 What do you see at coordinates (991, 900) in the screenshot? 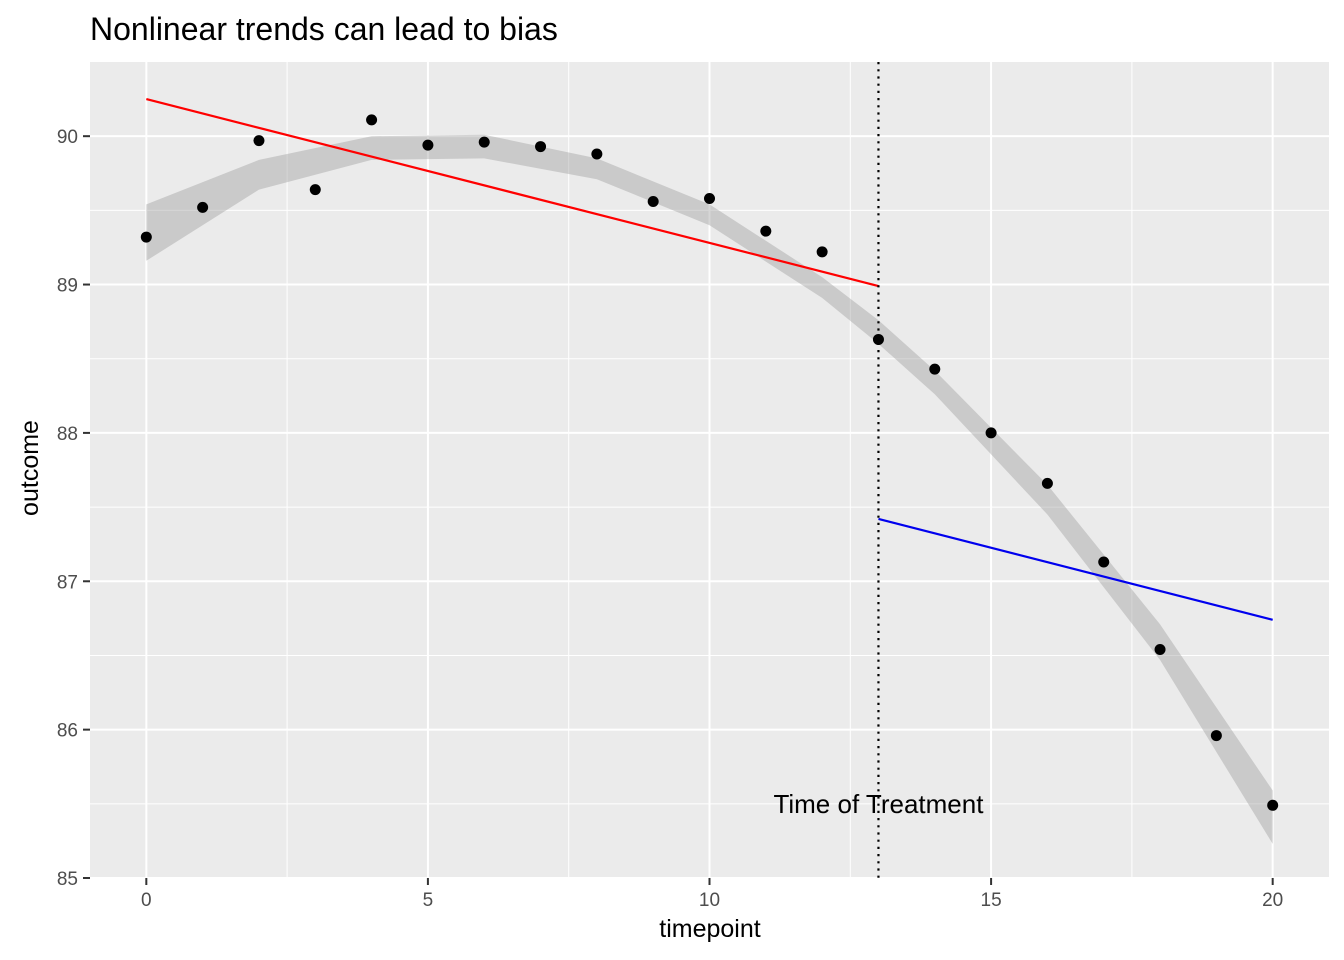
I see `x-tick-label: 15` at bounding box center [991, 900].